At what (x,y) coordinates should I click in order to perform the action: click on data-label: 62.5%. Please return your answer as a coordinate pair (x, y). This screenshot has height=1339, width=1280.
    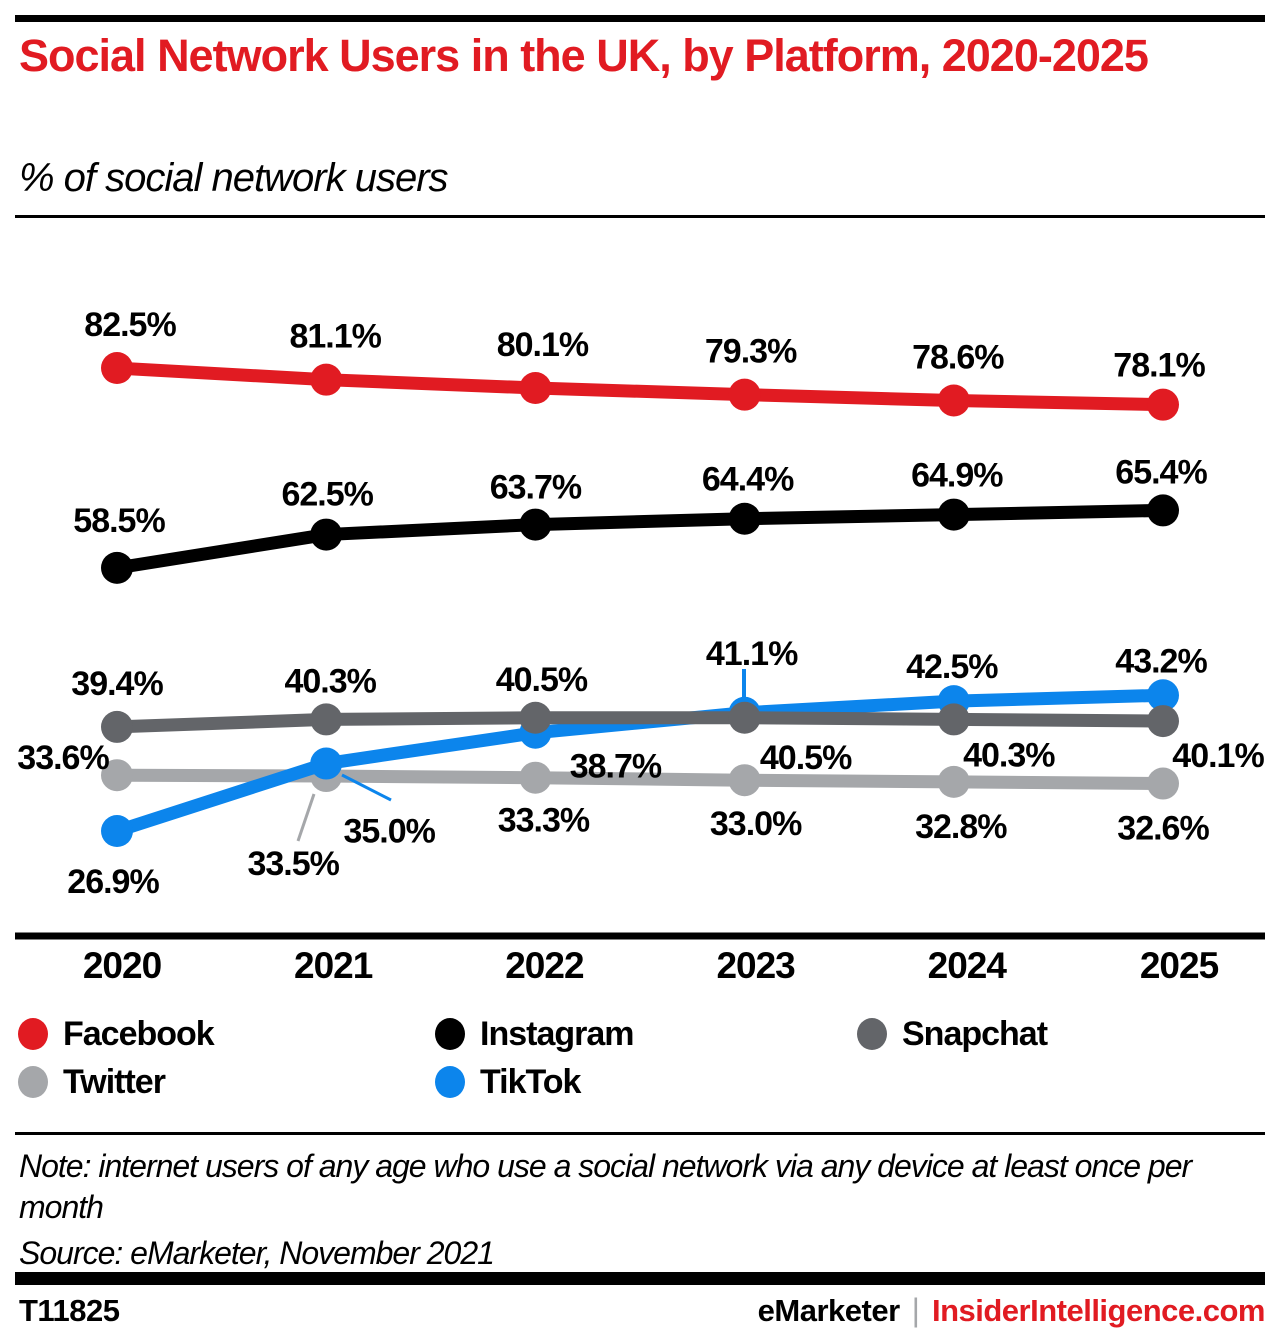
    Looking at the image, I should click on (327, 495).